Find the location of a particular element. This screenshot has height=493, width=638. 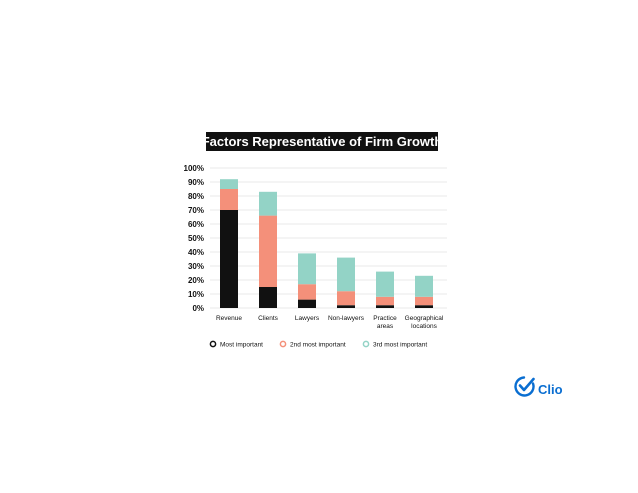

y-tick-label: 0% is located at coordinates (198, 308).